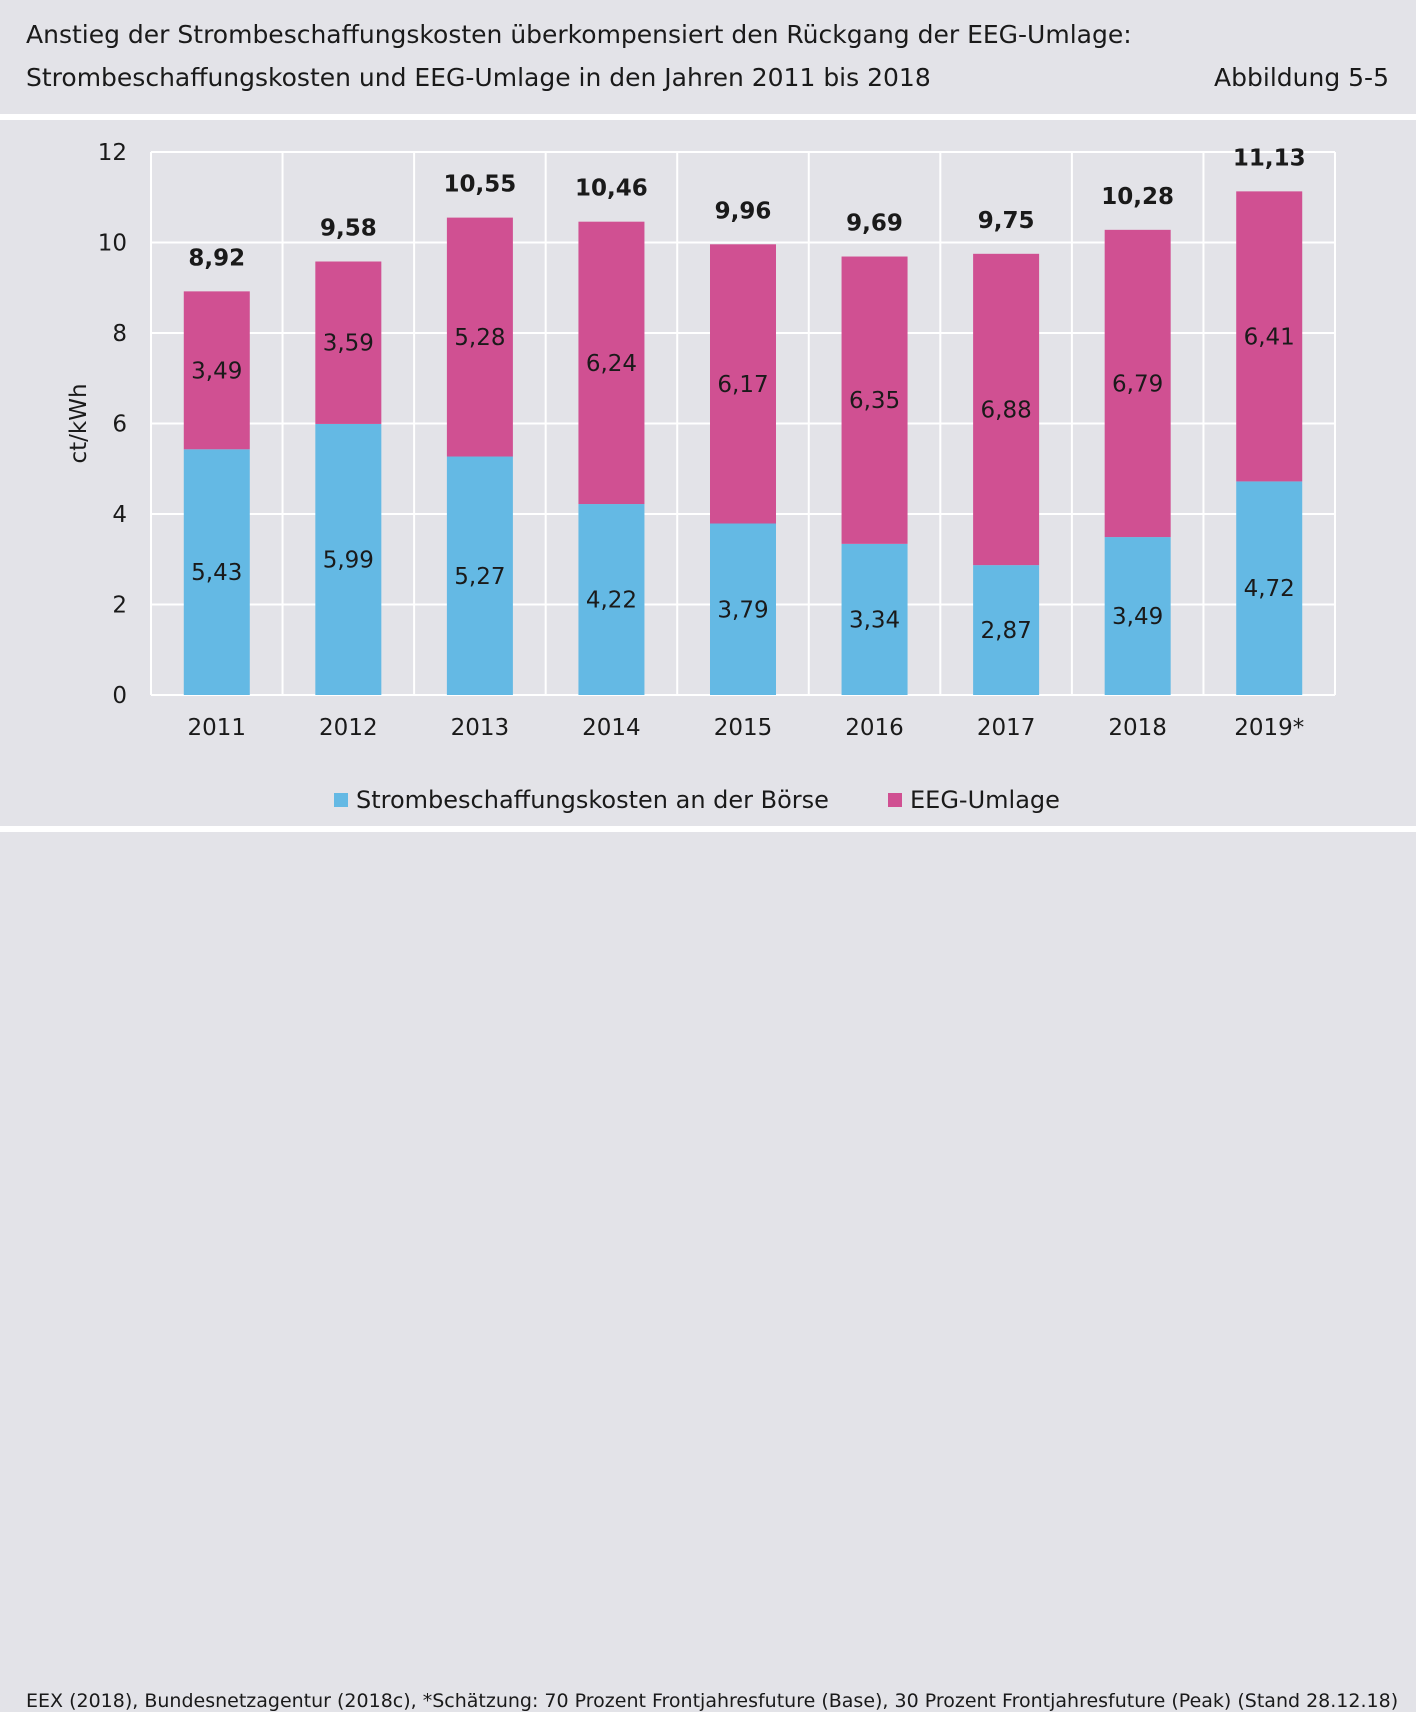 The width and height of the screenshot is (1416, 1712). What do you see at coordinates (1006, 221) in the screenshot?
I see `total-label: 9,75` at bounding box center [1006, 221].